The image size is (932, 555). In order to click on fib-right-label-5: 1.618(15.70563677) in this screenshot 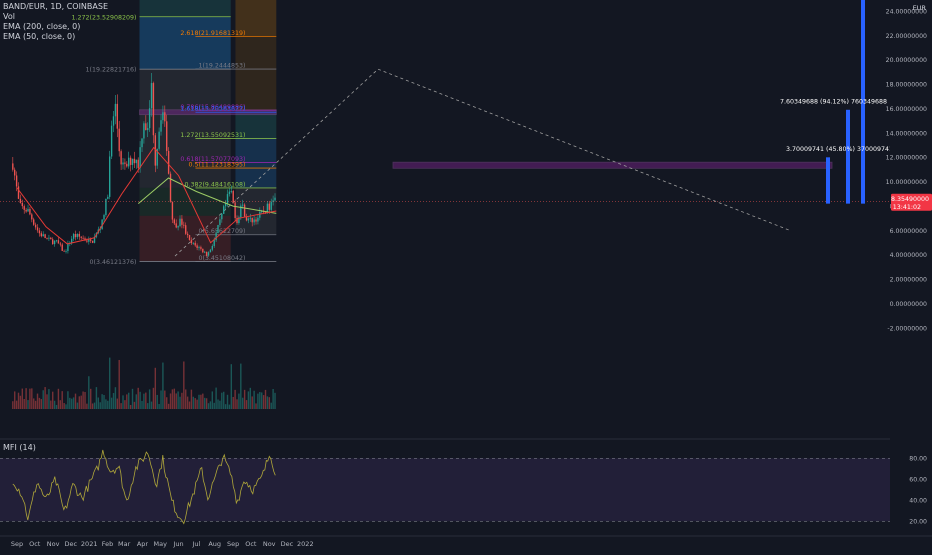, I will do `click(212, 109)`.